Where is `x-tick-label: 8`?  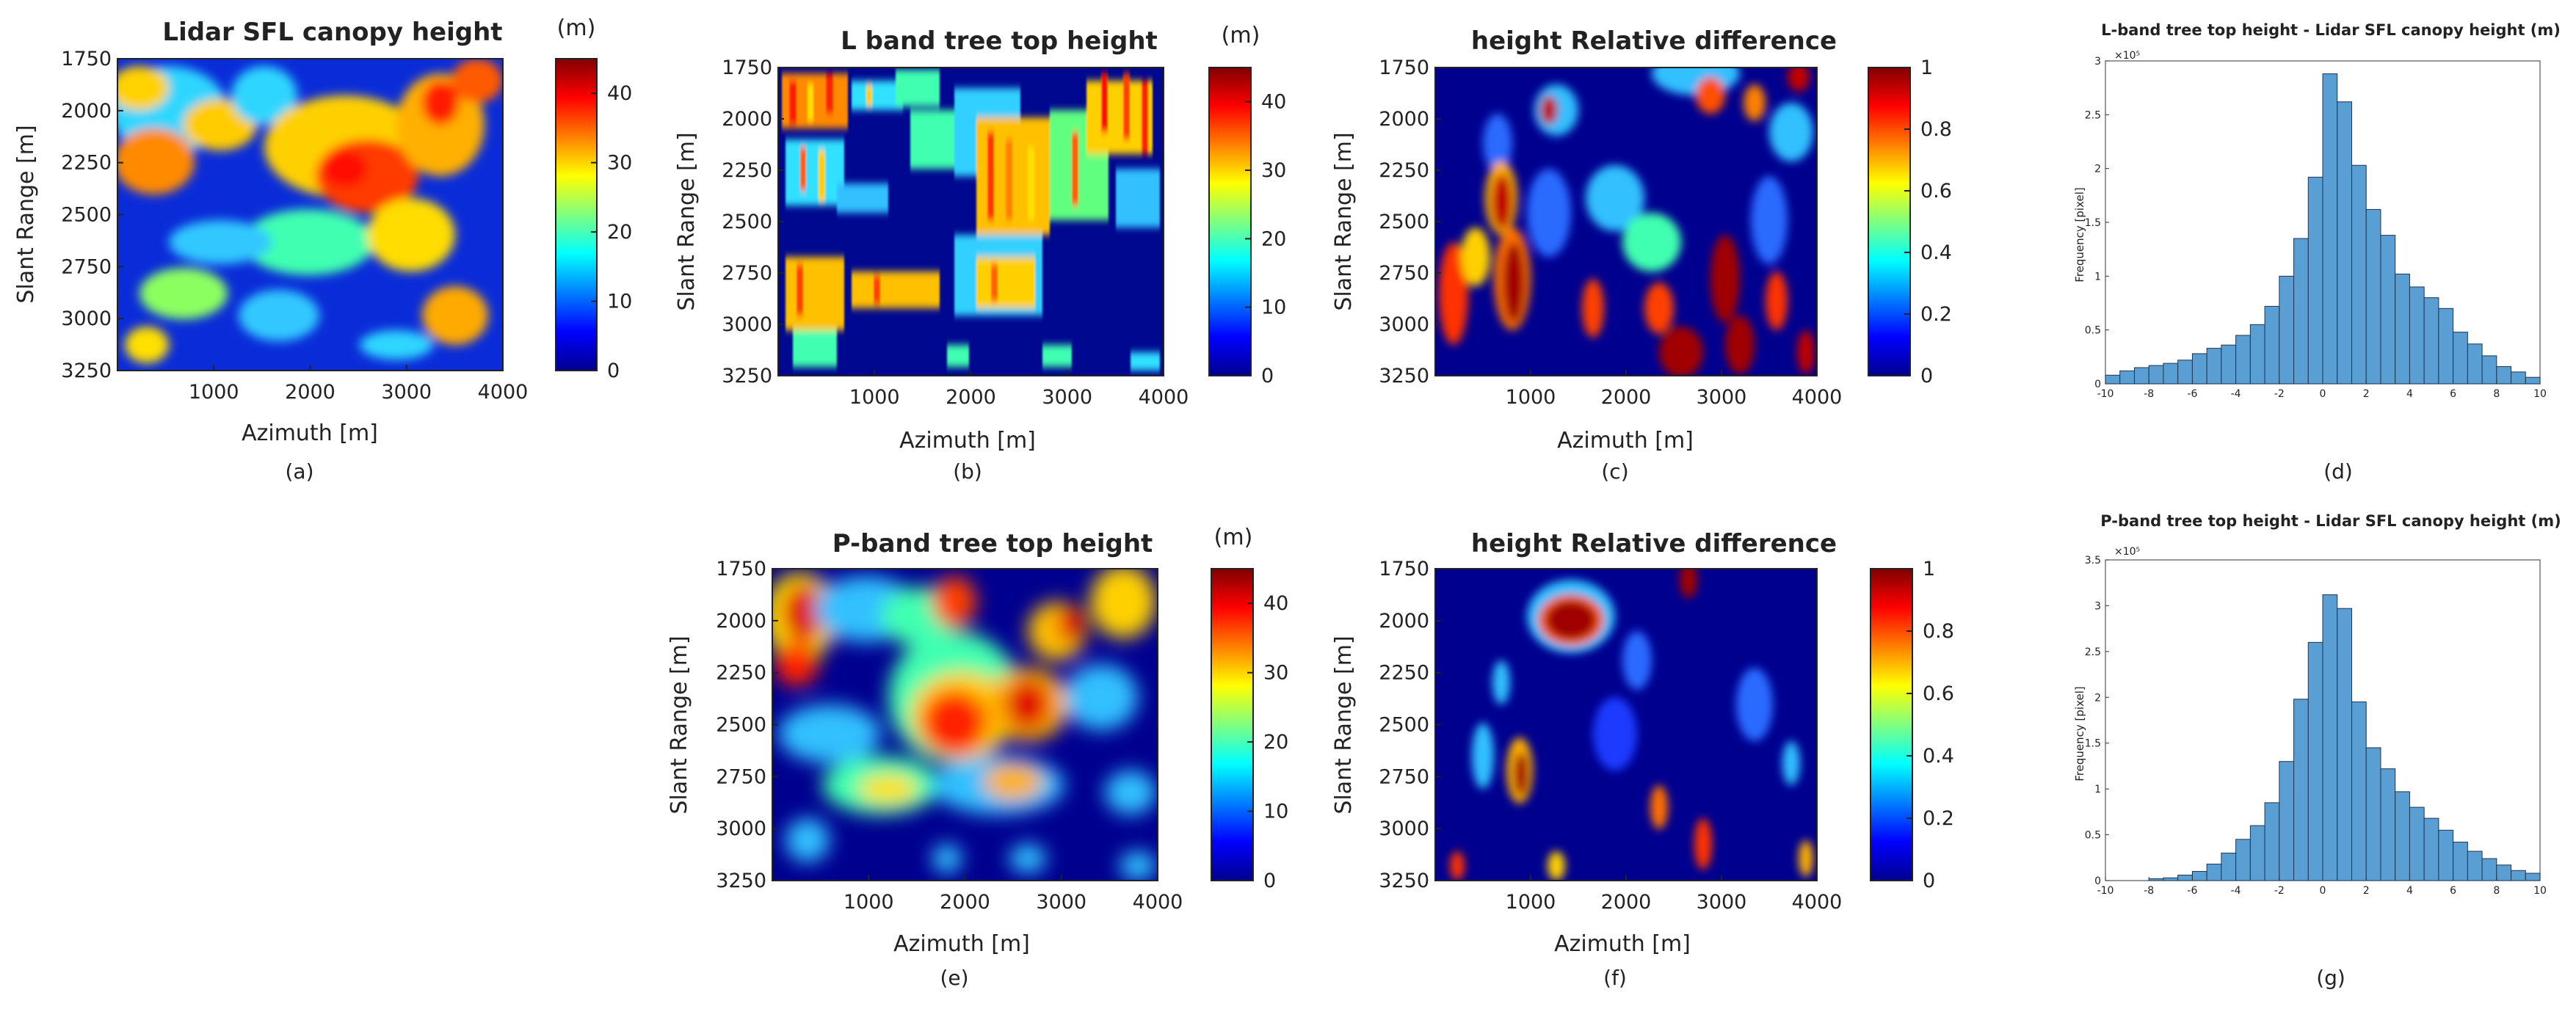 x-tick-label: 8 is located at coordinates (2496, 394).